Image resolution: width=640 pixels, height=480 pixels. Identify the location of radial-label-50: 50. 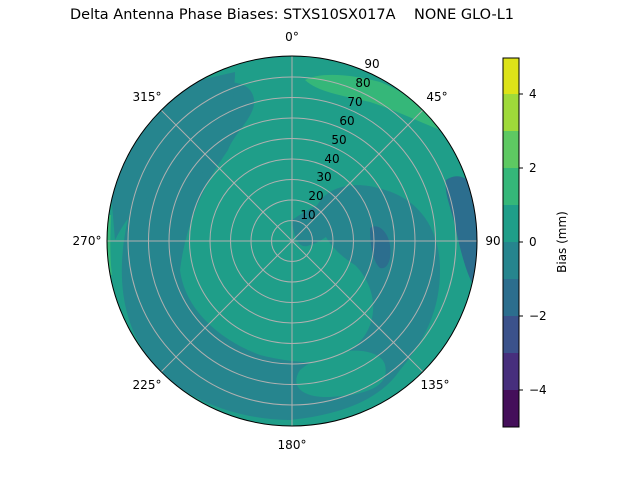
(339, 140).